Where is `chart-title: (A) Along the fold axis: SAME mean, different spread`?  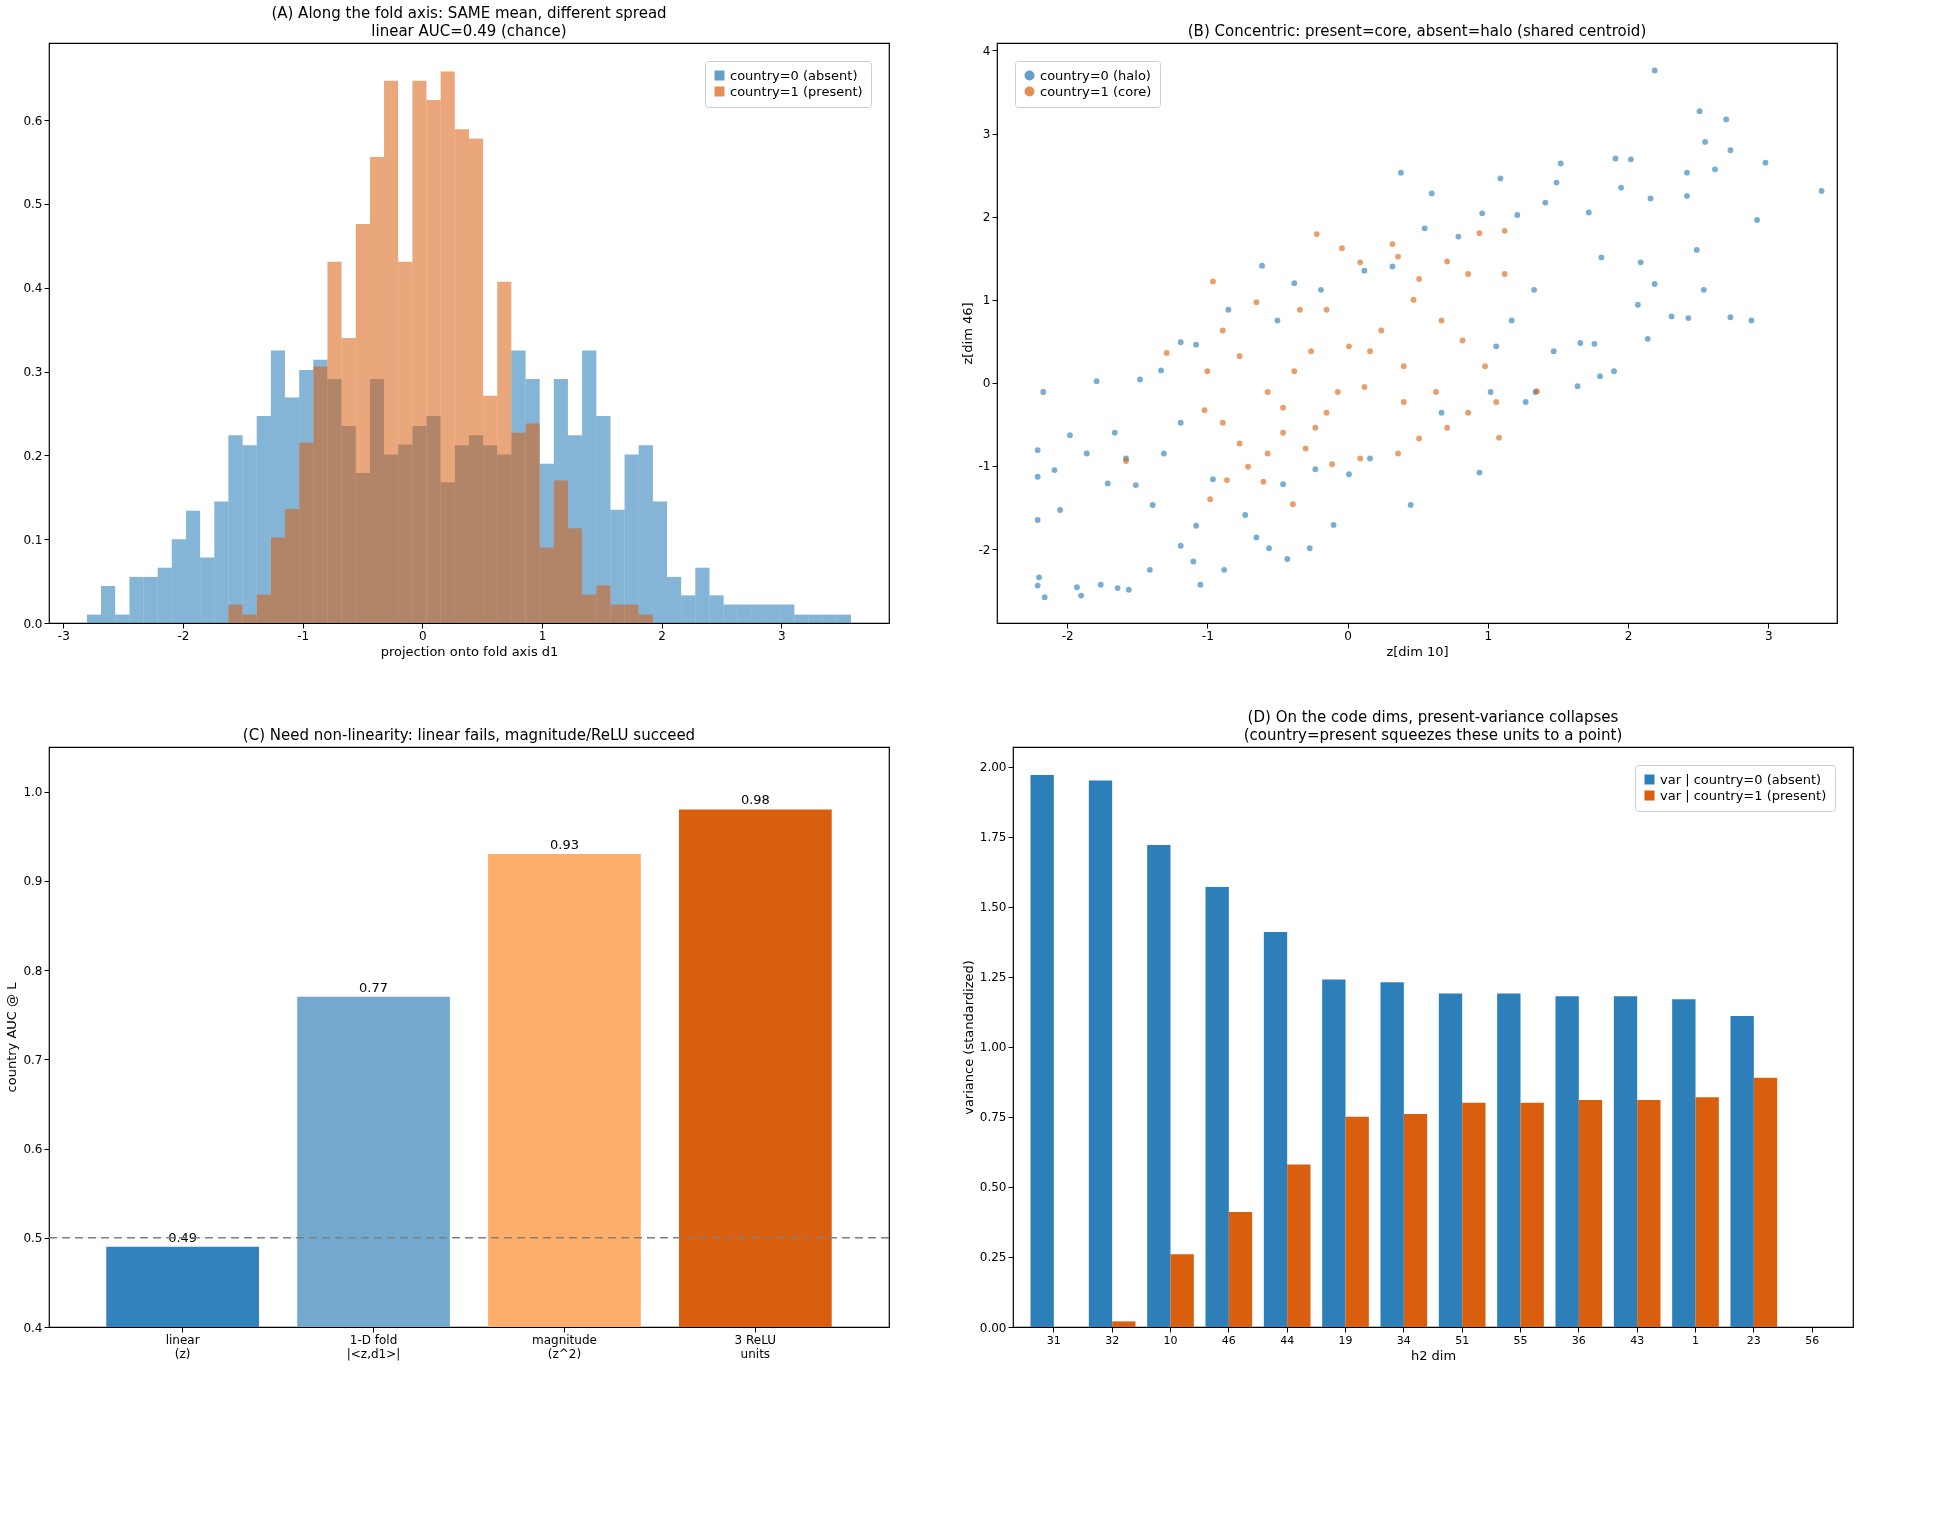
chart-title: (A) Along the fold axis: SAME mean, different spread is located at coordinates (469, 13).